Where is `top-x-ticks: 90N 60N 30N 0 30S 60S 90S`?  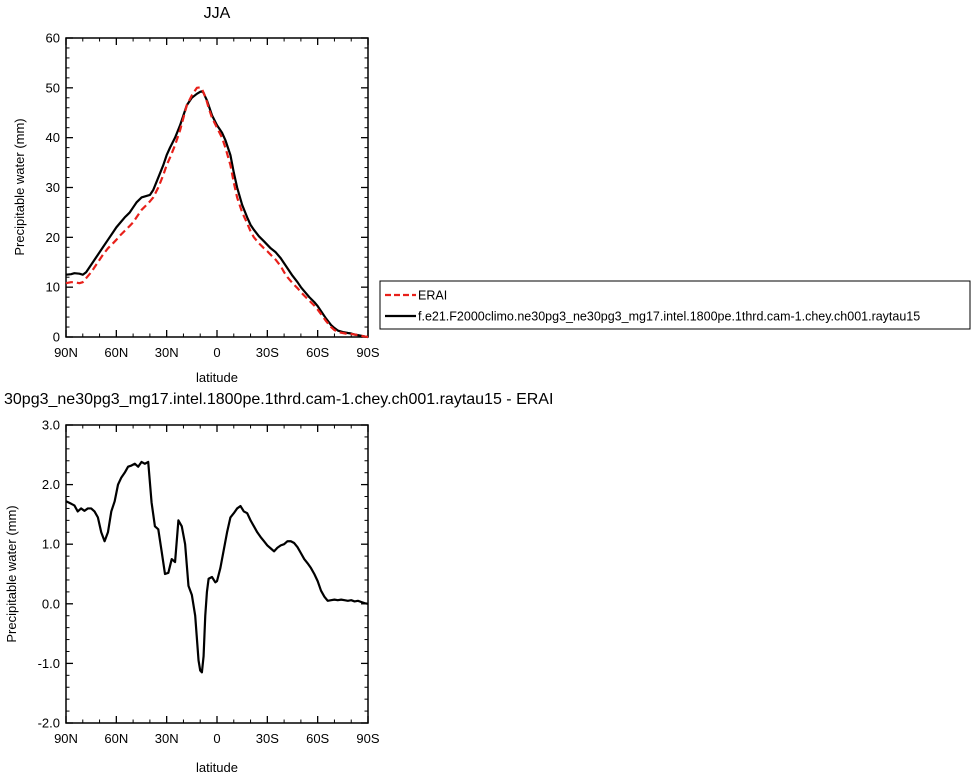
top-x-ticks: 90N 60N 30N 0 30S 60S 90S is located at coordinates (217, 199).